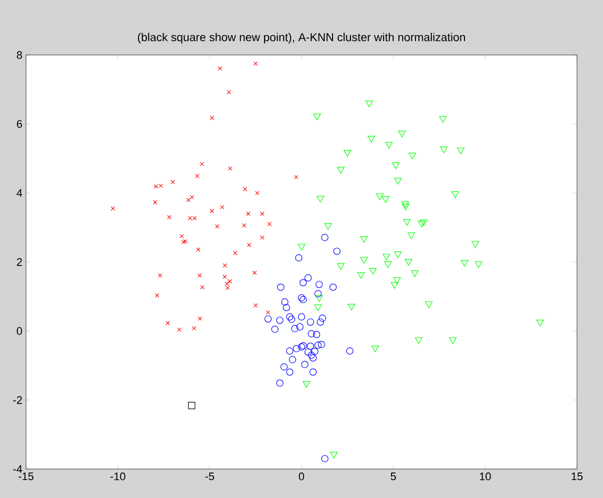 The image size is (603, 498). Describe the element at coordinates (17, 469) in the screenshot. I see `y-tick-label: -4` at that location.